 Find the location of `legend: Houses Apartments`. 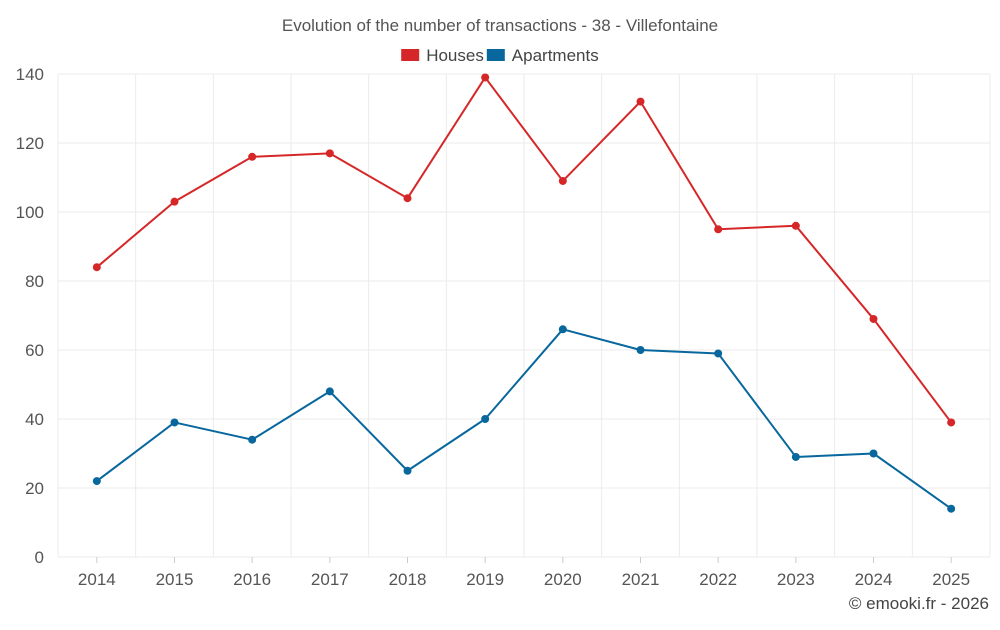

legend: Houses Apartments is located at coordinates (500, 55).